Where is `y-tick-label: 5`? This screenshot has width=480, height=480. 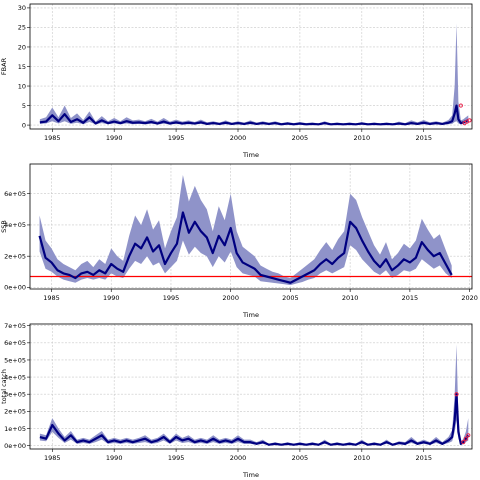
y-tick-label: 5 is located at coordinates (24, 106).